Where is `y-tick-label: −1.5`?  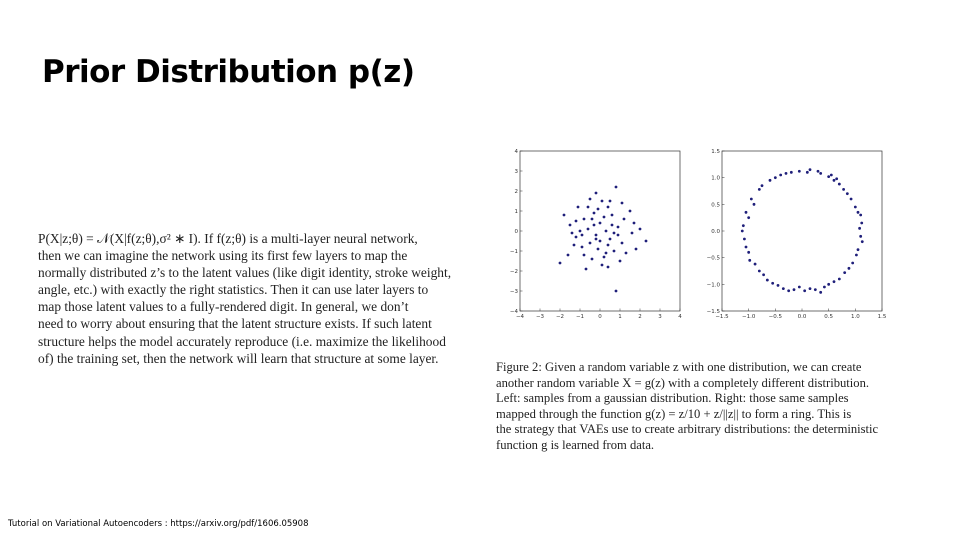 y-tick-label: −1.5 is located at coordinates (714, 312).